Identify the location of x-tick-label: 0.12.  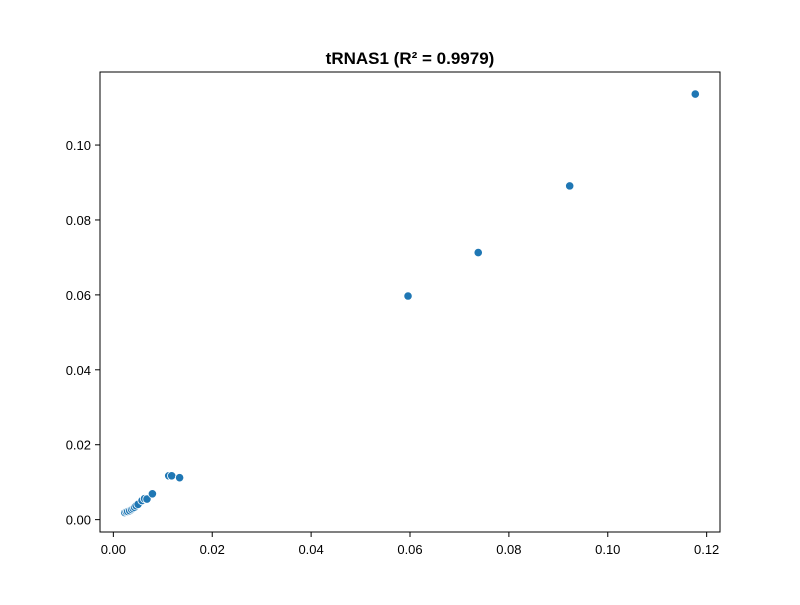
(706, 549).